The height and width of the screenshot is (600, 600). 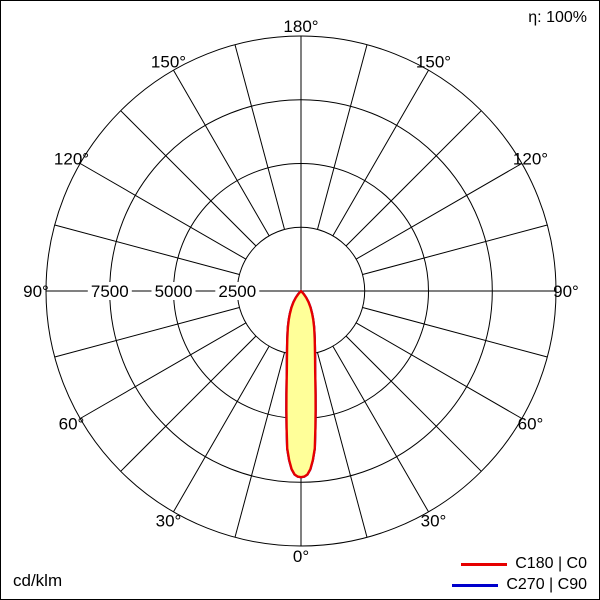 What do you see at coordinates (551, 563) in the screenshot?
I see `legend-label-c180-c0: C180 | C0` at bounding box center [551, 563].